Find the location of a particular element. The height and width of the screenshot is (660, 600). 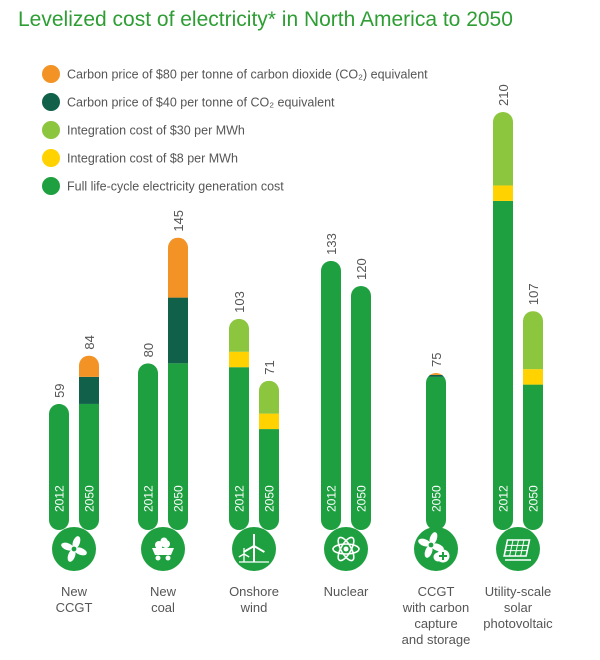

bar-value-label: 59 is located at coordinates (59, 390).